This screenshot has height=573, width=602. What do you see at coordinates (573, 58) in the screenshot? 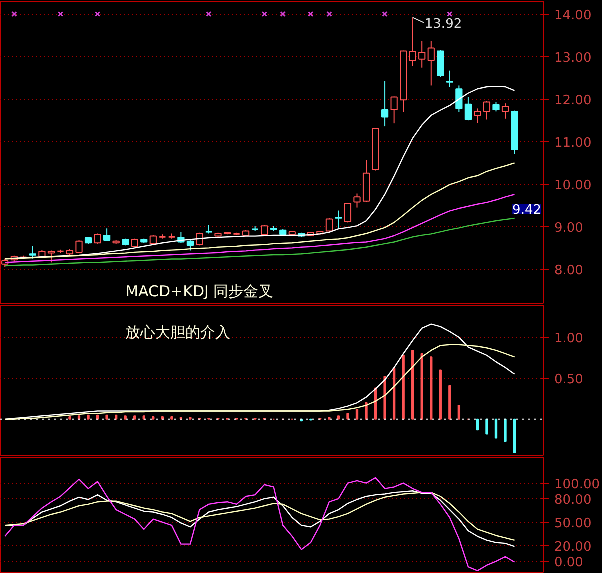
I see `y-tick-label: 13.00` at bounding box center [573, 58].